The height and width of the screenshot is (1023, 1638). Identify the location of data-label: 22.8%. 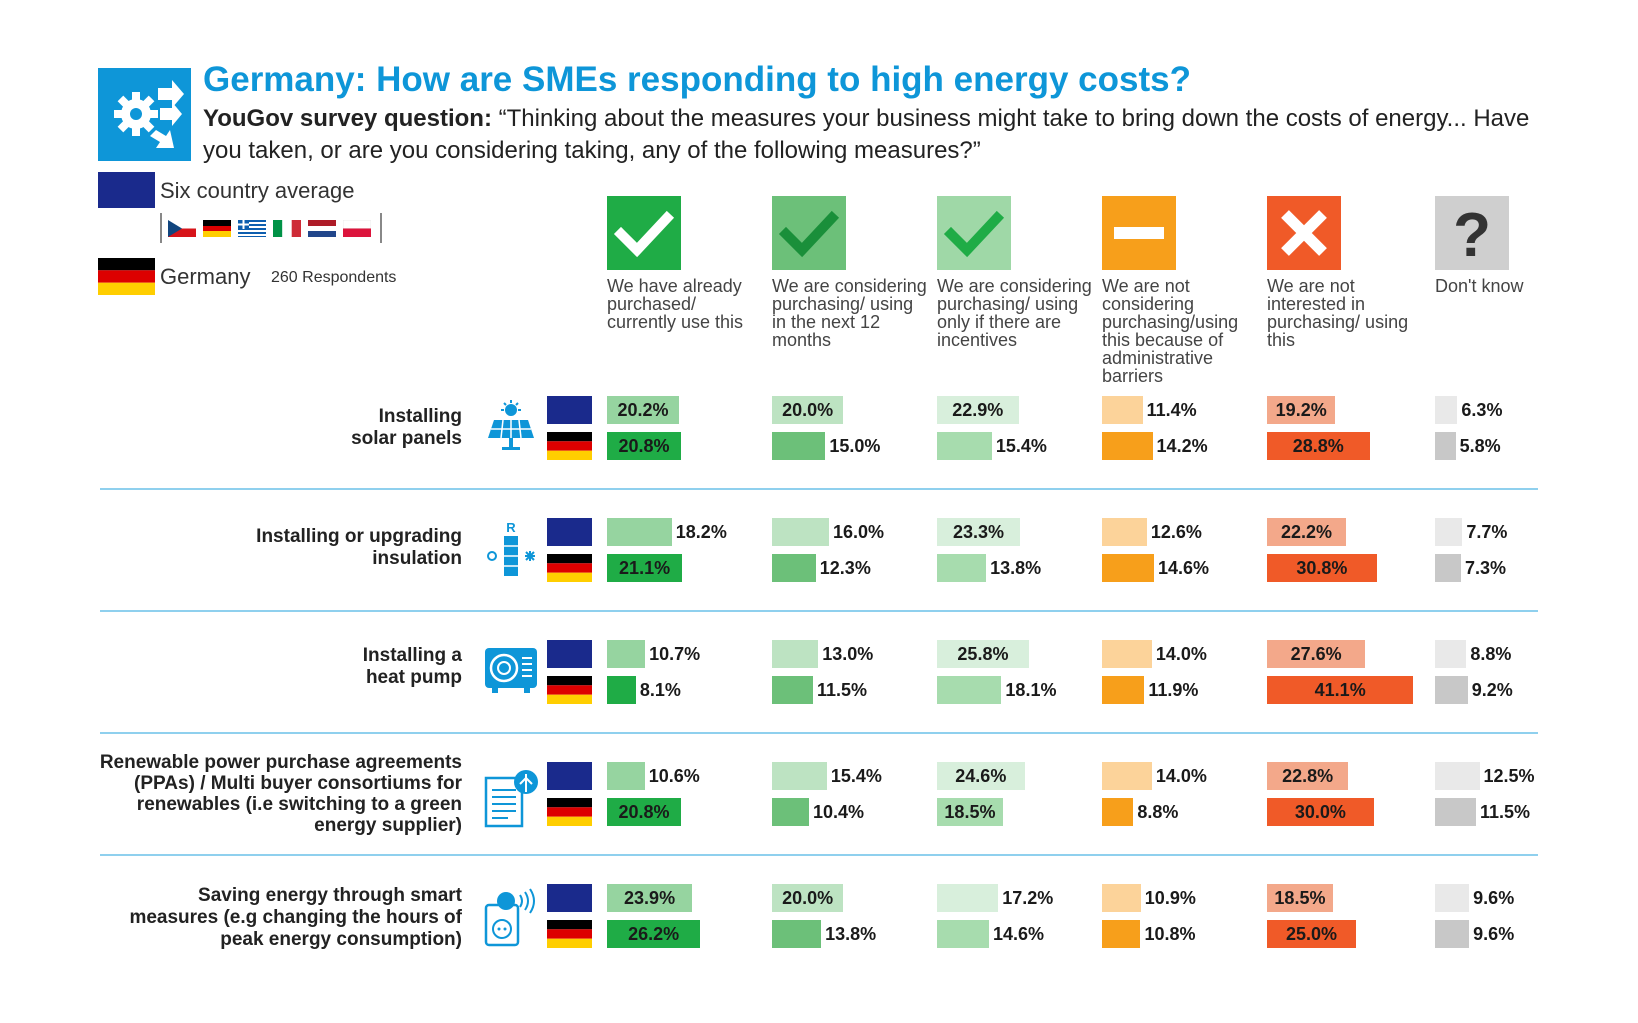
(1308, 776).